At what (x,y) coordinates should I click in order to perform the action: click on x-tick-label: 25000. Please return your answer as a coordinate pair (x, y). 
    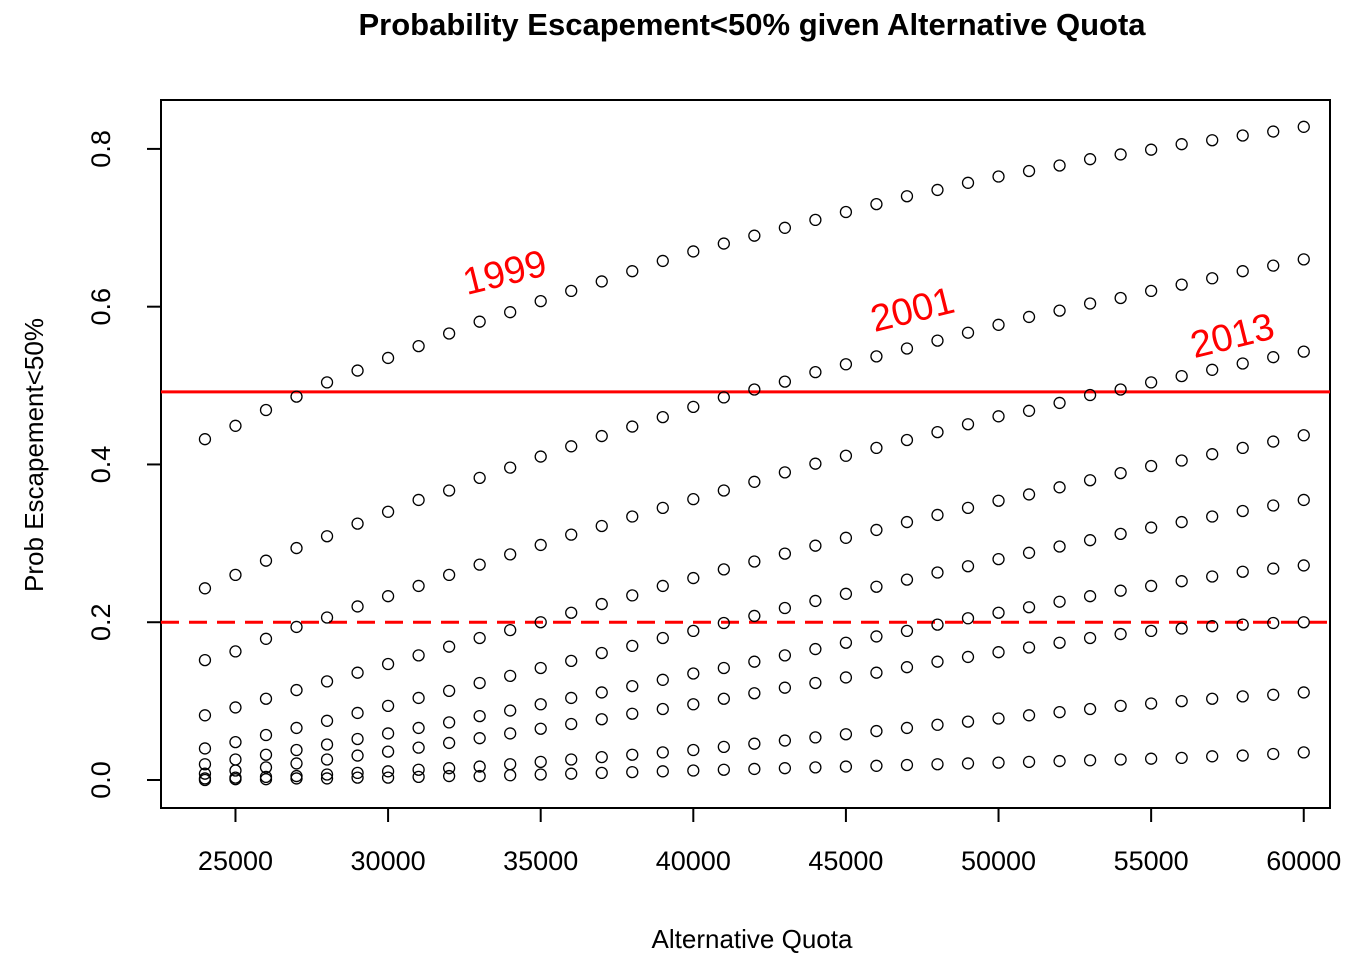
    Looking at the image, I should click on (235, 861).